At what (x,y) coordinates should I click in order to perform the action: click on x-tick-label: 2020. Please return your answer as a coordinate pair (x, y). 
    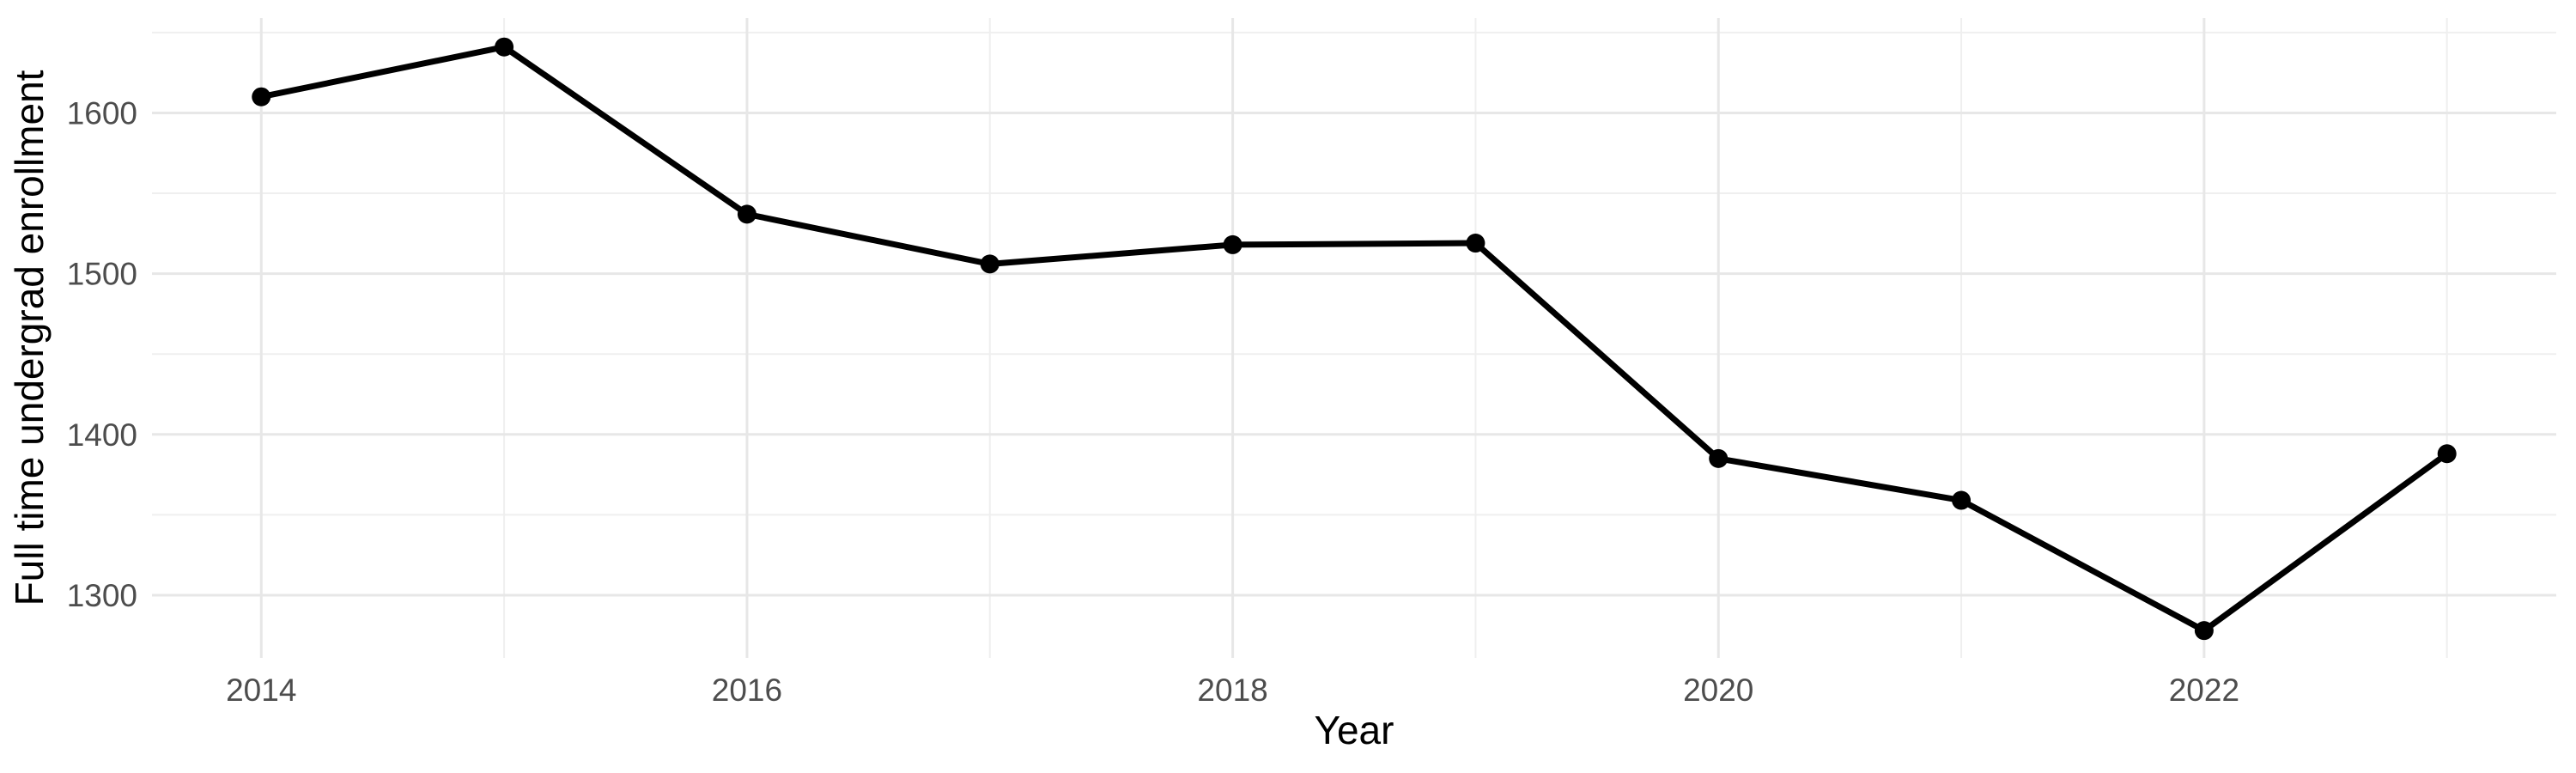
    Looking at the image, I should click on (1718, 690).